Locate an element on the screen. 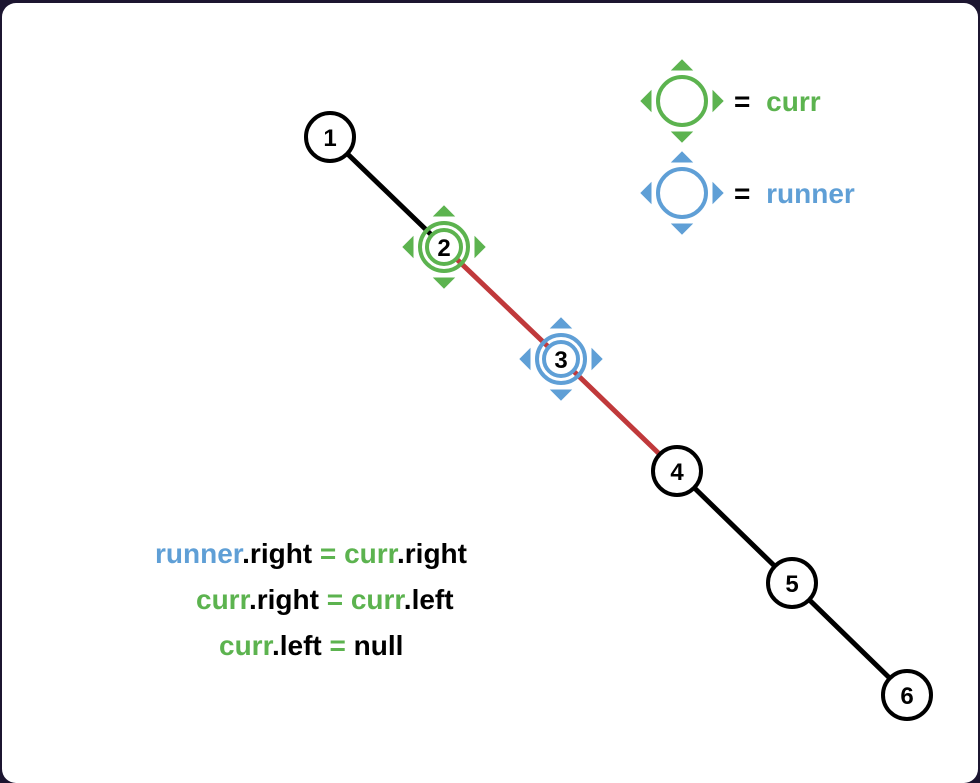 This screenshot has height=783, width=980. tree-node-5: 5 is located at coordinates (792, 583).